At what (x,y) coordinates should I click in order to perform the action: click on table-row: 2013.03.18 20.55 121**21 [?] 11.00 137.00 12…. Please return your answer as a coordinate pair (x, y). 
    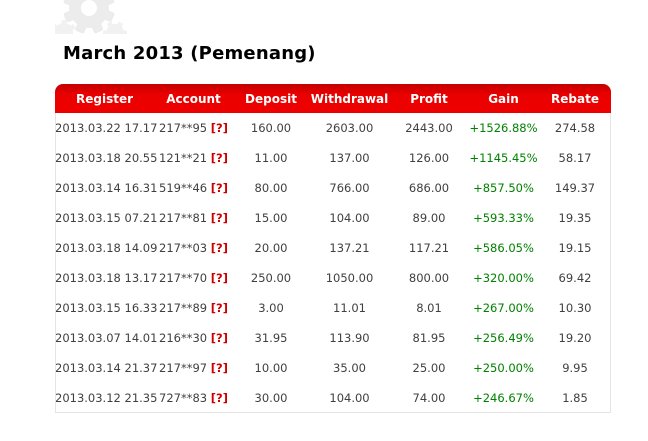
    Looking at the image, I should click on (333, 158).